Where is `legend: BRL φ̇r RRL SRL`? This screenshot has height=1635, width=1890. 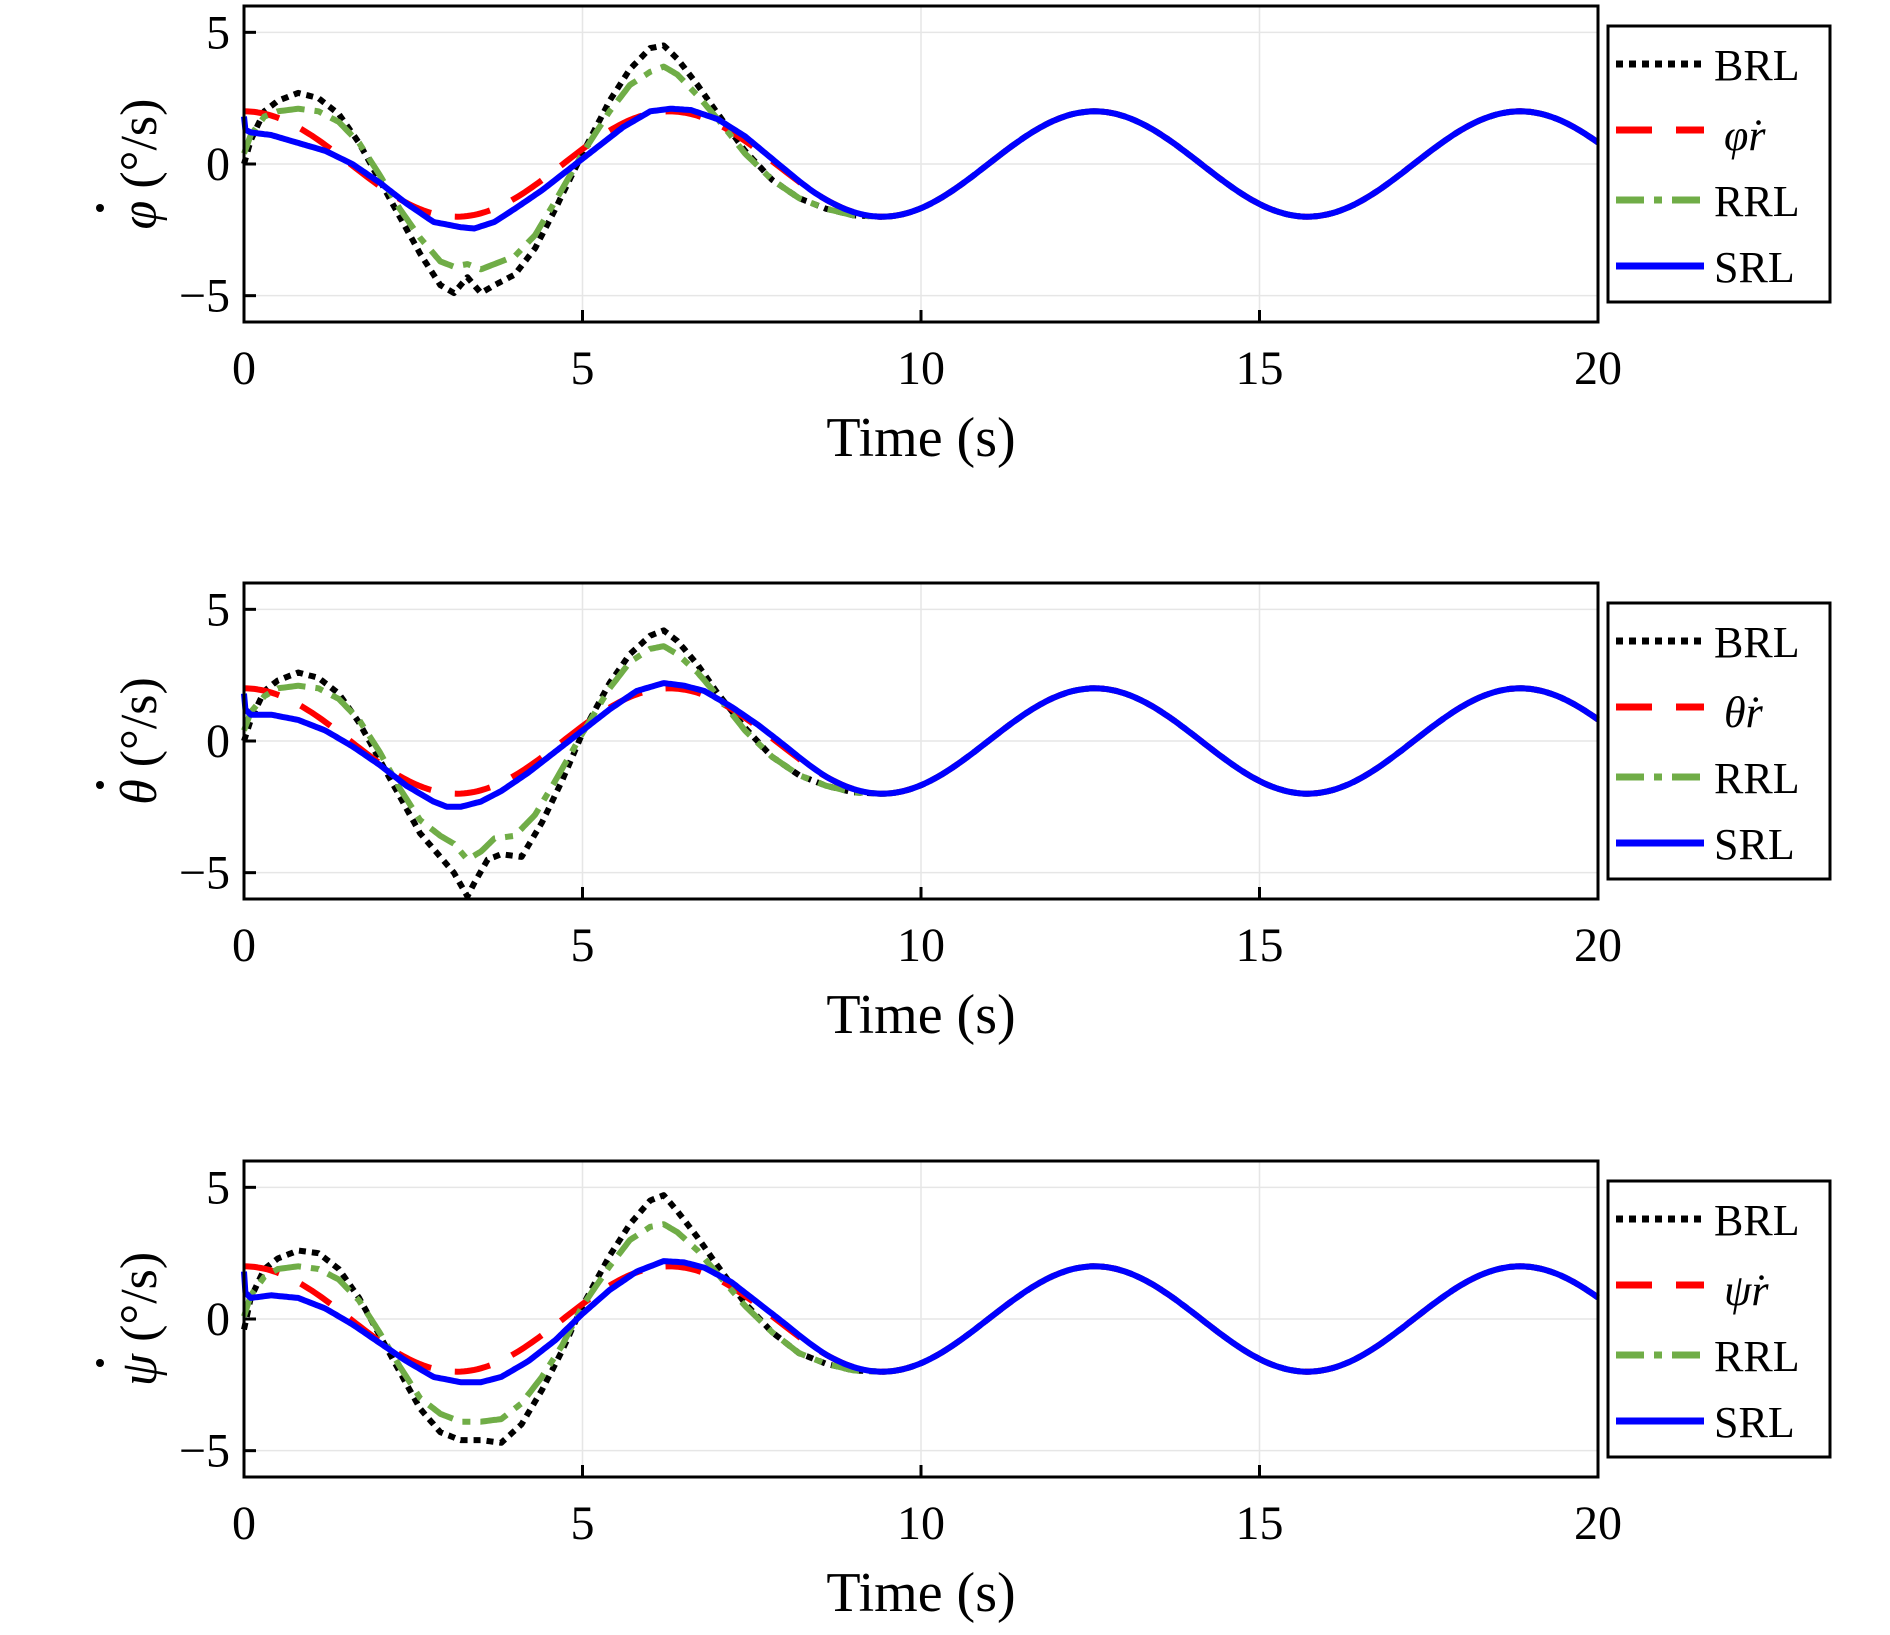 legend: BRL φ̇r RRL SRL is located at coordinates (1719, 164).